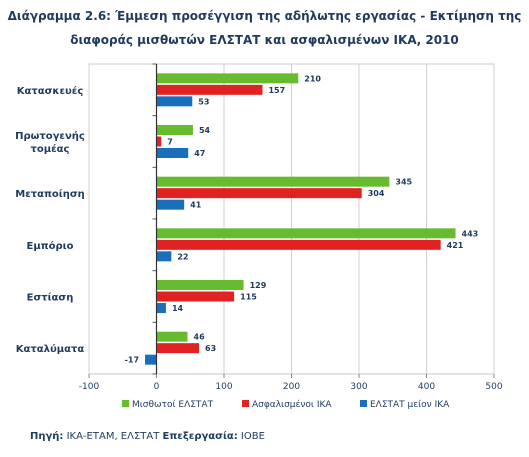  Describe the element at coordinates (493, 387) in the screenshot. I see `x-tick-label: 500` at that location.